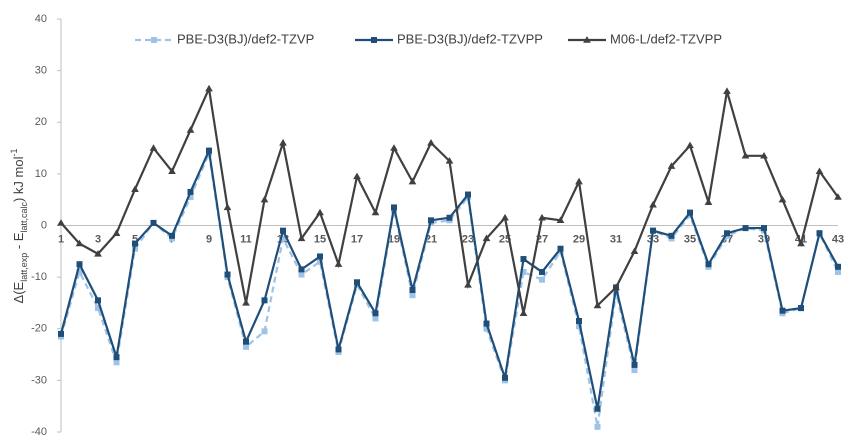 Image resolution: width=845 pixels, height=440 pixels. What do you see at coordinates (468, 239) in the screenshot?
I see `x-tick-label: 23` at bounding box center [468, 239].